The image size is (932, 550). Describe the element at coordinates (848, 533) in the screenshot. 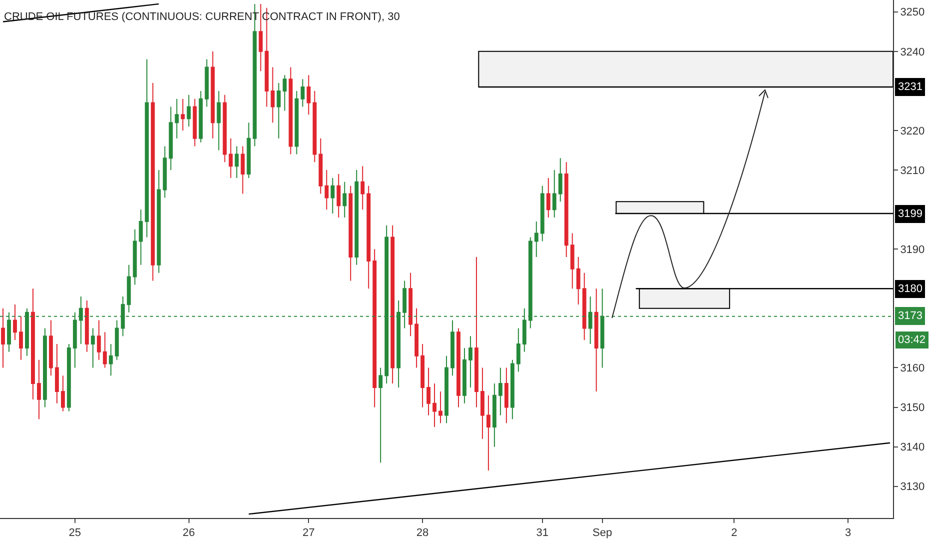

I see `x-tick-label: 3` at that location.